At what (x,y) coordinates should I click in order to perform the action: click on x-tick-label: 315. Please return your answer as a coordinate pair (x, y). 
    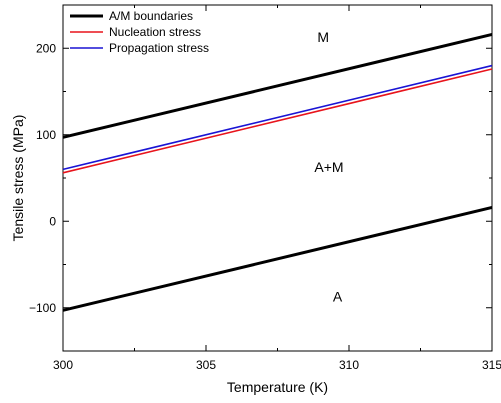
    Looking at the image, I should click on (491, 365).